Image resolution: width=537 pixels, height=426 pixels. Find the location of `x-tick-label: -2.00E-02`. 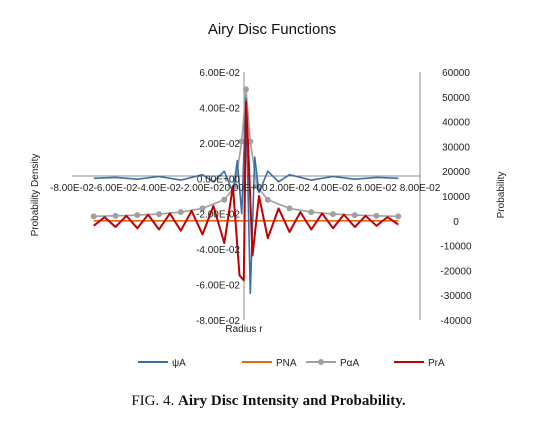

x-tick-label: -2.00E-02 is located at coordinates (203, 188).